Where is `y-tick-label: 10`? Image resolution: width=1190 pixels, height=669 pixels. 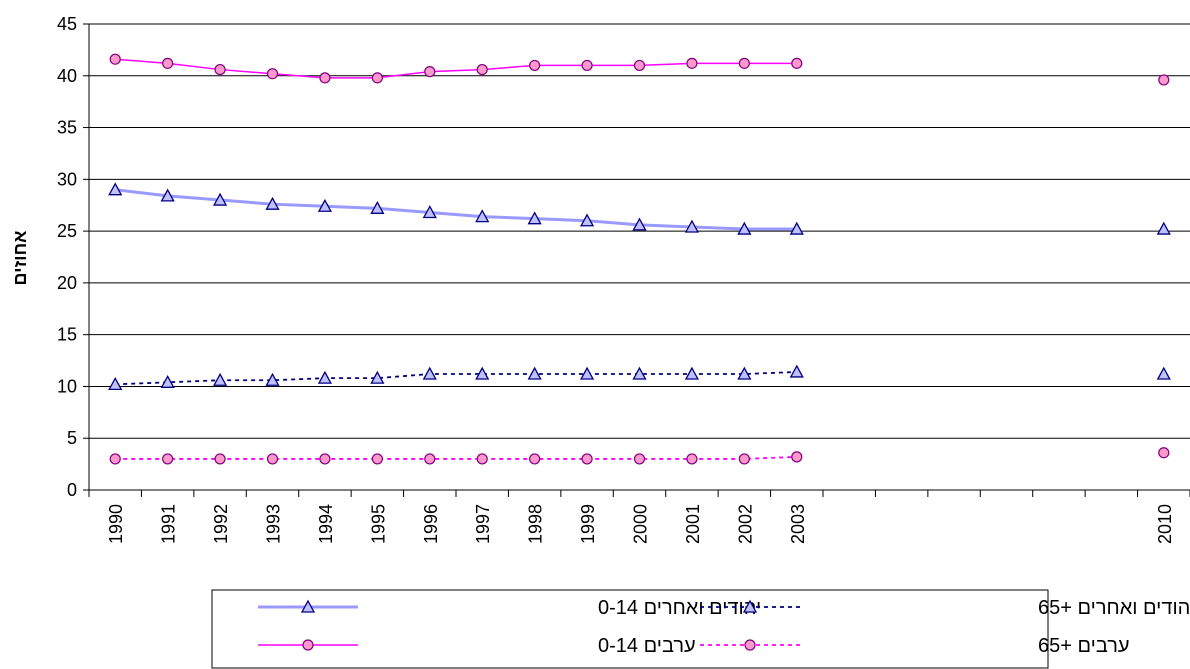
y-tick-label: 10 is located at coordinates (67, 386).